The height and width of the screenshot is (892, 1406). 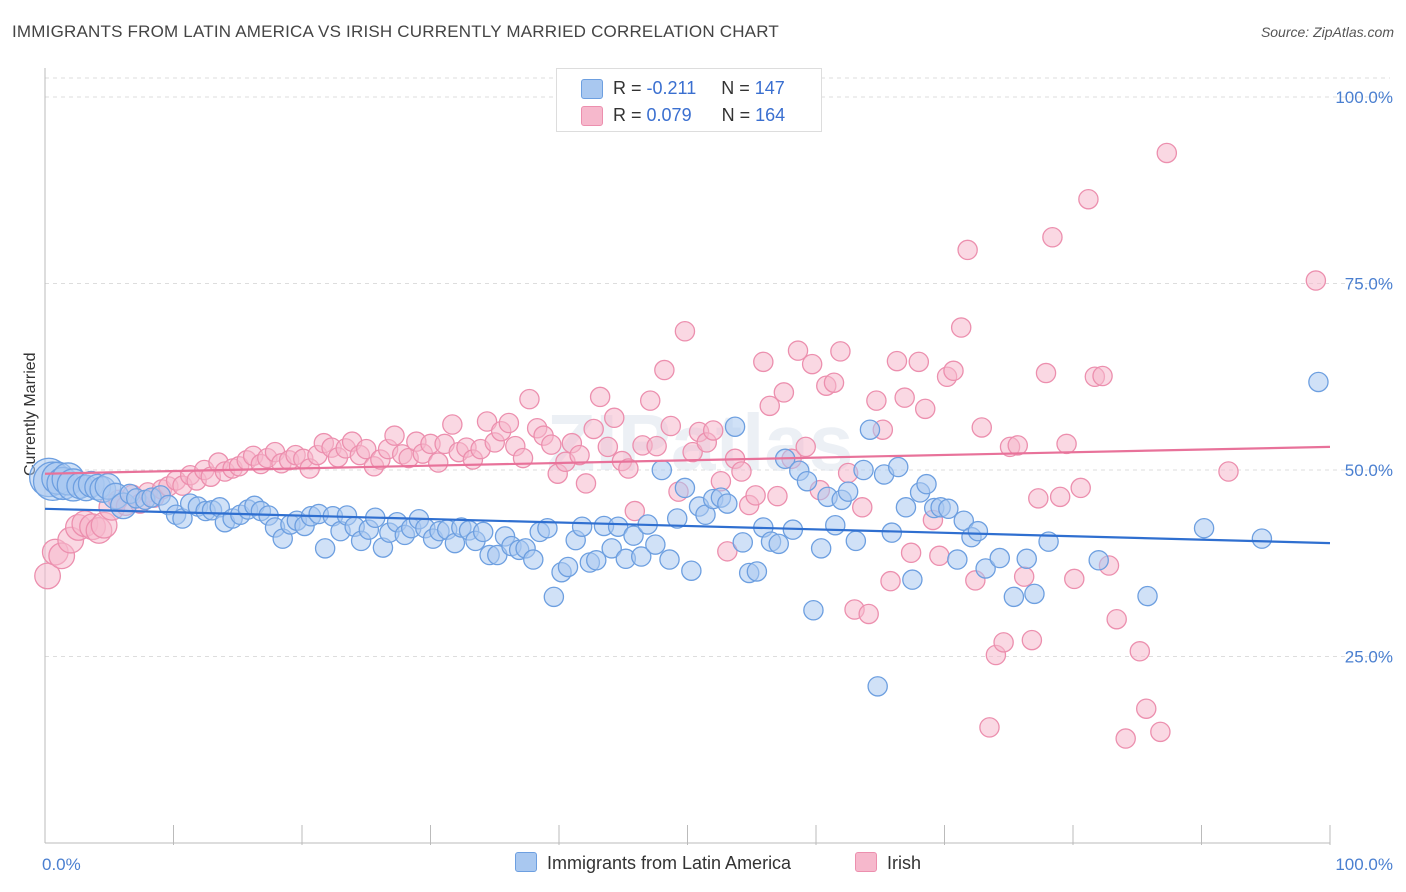 What do you see at coordinates (904, 863) in the screenshot?
I see `series-label: Irish` at bounding box center [904, 863].